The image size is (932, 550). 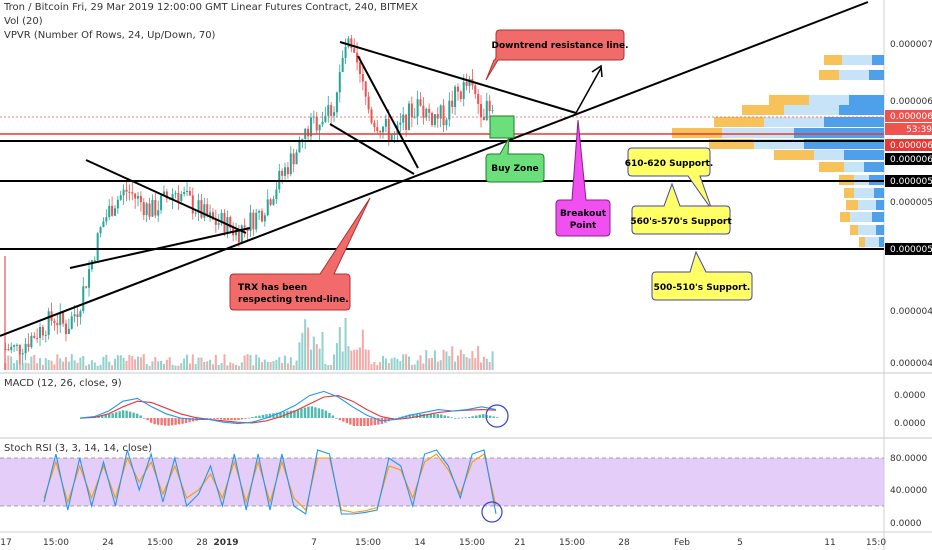 I want to click on callout-500: 500-510's Support., so click(x=702, y=275).